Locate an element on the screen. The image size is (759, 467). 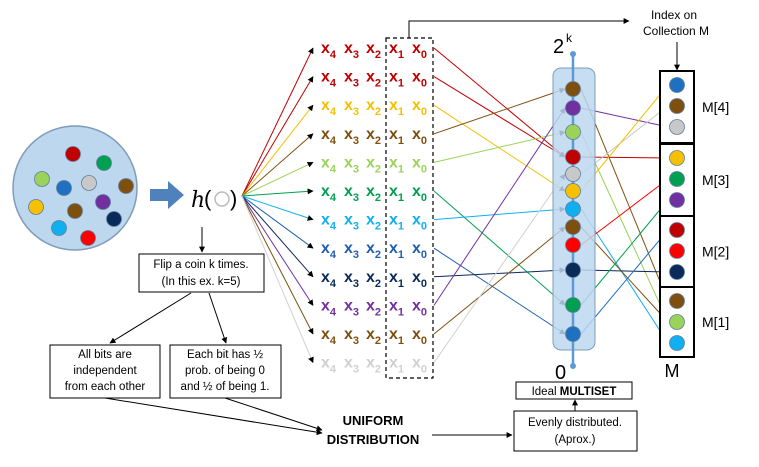
hash-arrow is located at coordinates (167, 195).